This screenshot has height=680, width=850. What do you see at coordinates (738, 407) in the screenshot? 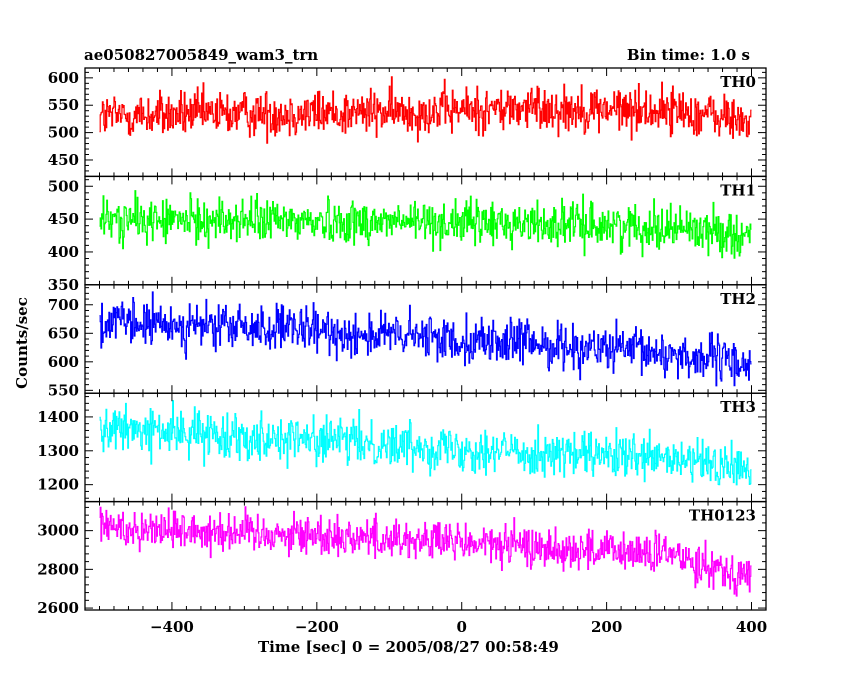
I see `panel-label: TH3` at bounding box center [738, 407].